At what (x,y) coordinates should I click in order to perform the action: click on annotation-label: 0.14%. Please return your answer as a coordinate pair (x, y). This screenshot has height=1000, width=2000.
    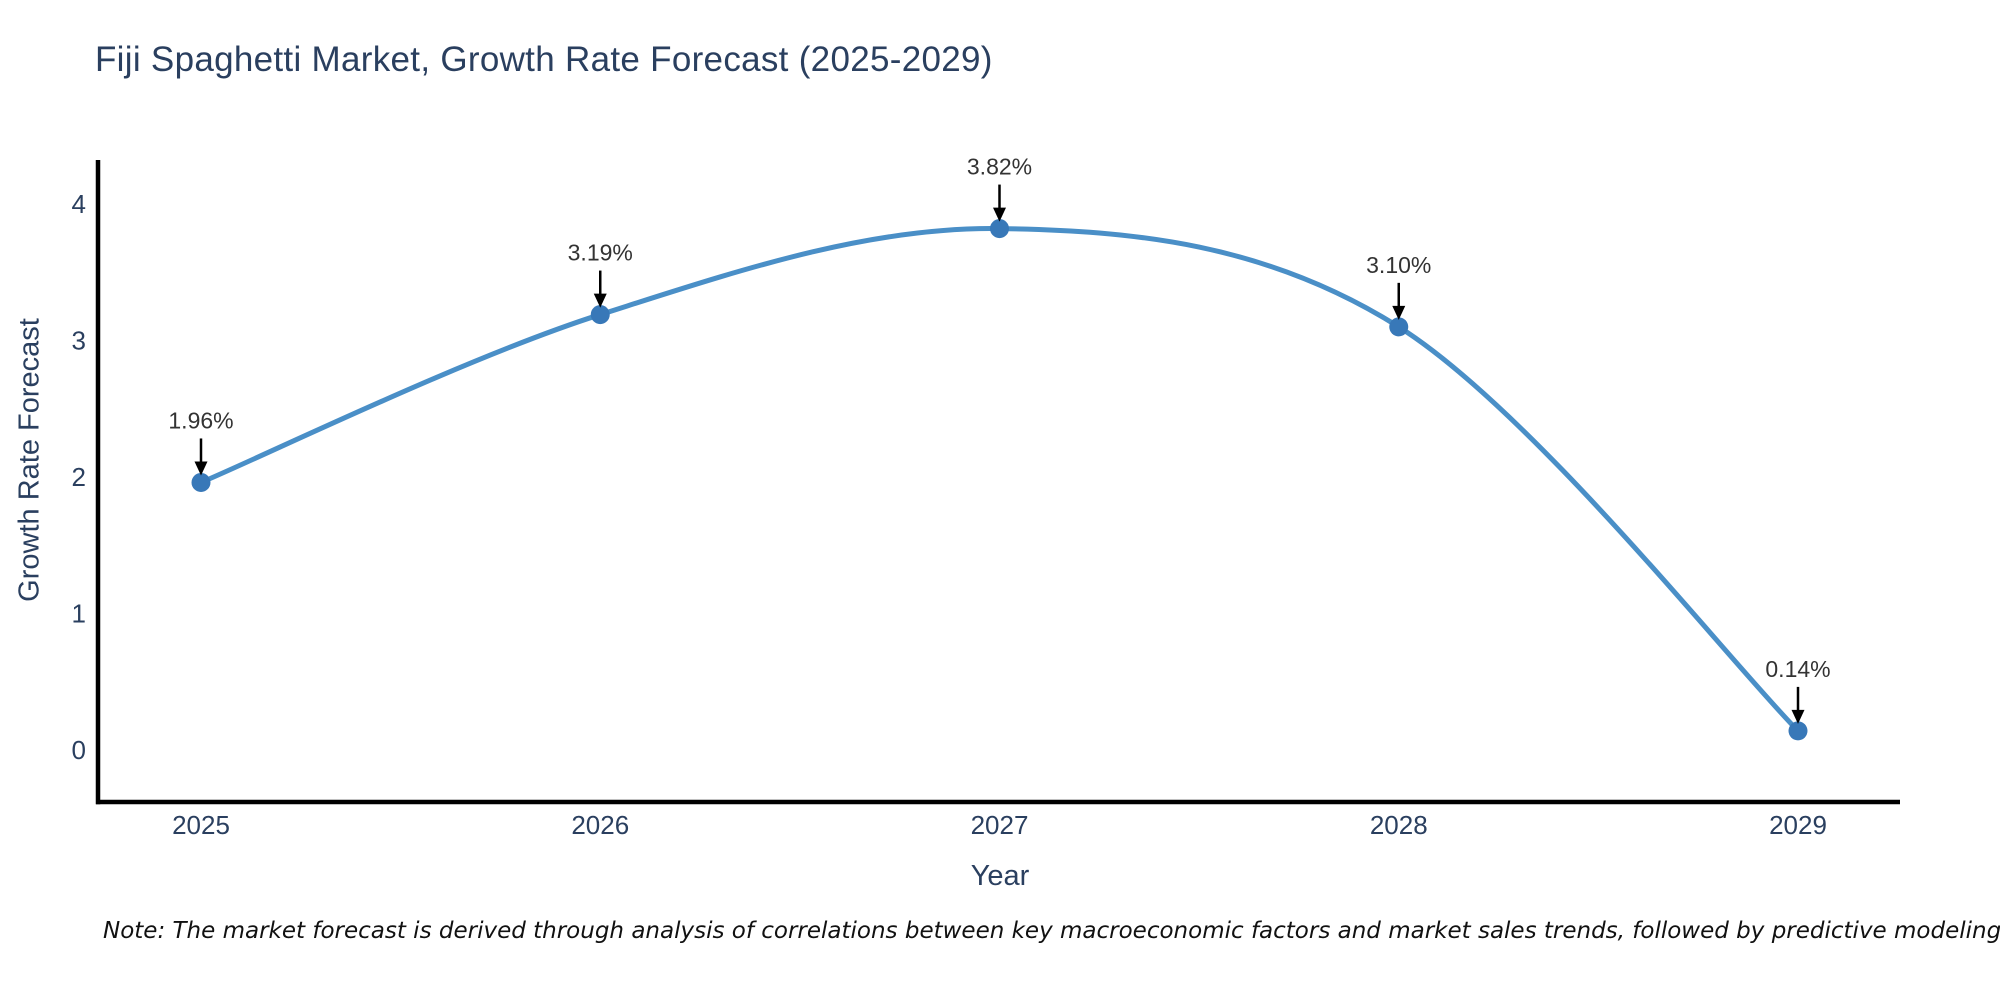
    Looking at the image, I should click on (1797, 669).